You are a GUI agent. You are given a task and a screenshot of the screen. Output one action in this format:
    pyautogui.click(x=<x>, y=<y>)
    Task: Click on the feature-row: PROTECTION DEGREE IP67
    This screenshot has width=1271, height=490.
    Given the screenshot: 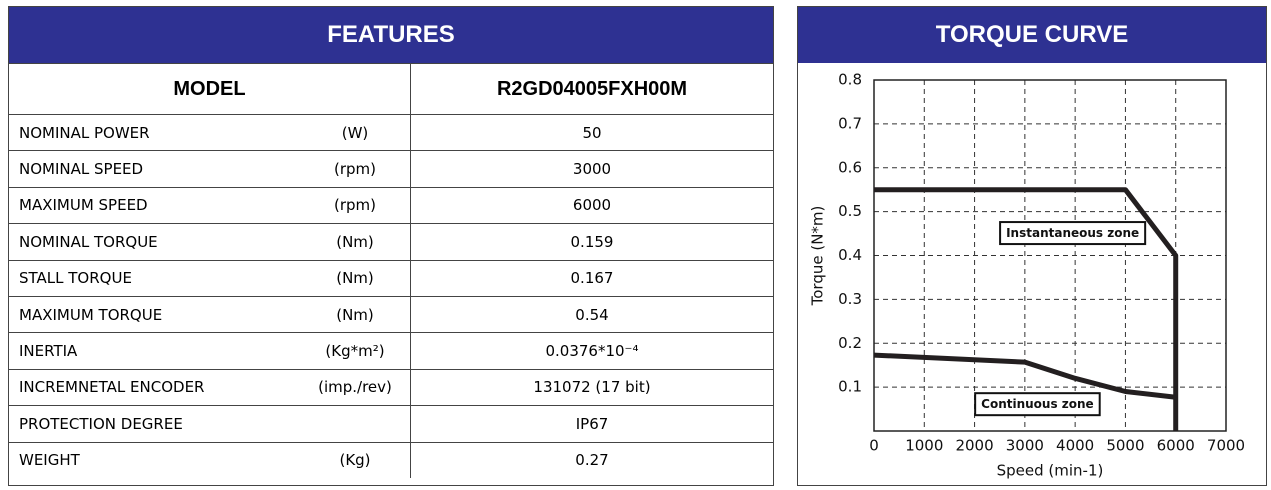 What is the action you would take?
    pyautogui.click(x=391, y=424)
    